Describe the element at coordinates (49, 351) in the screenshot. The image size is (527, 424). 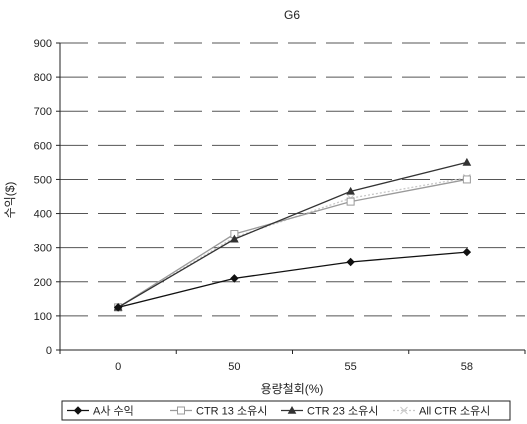
I see `y-tick-label: 0` at that location.